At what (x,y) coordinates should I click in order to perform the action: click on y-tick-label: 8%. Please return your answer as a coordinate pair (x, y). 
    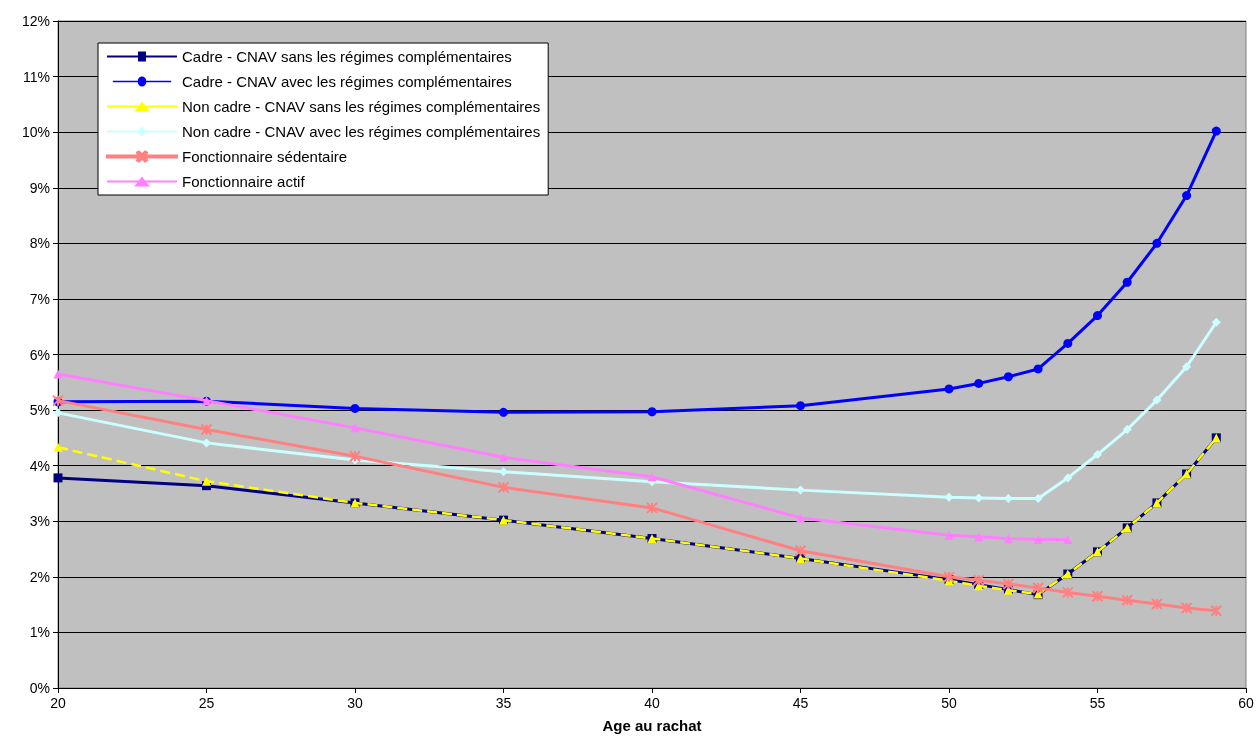
    Looking at the image, I should click on (39, 243).